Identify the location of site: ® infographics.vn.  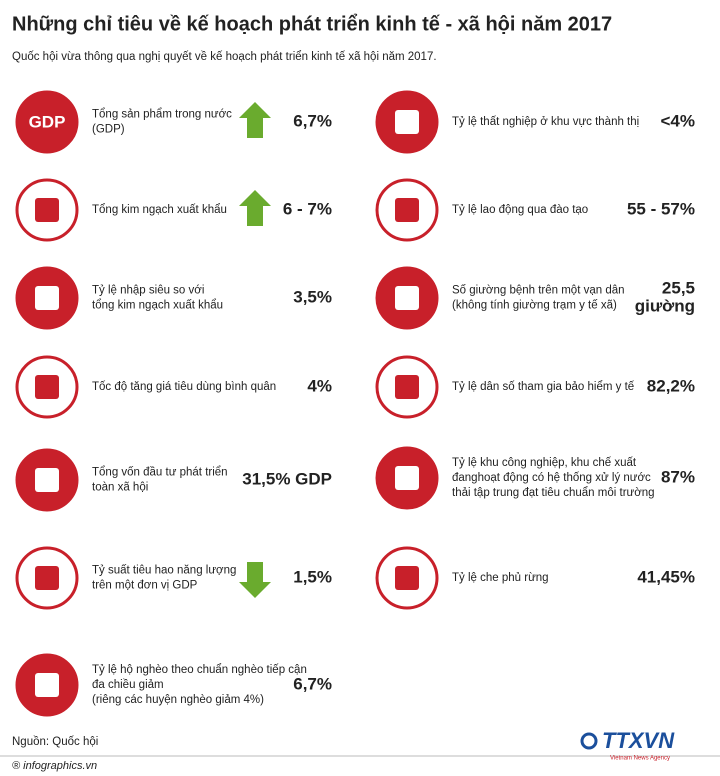
(54, 766).